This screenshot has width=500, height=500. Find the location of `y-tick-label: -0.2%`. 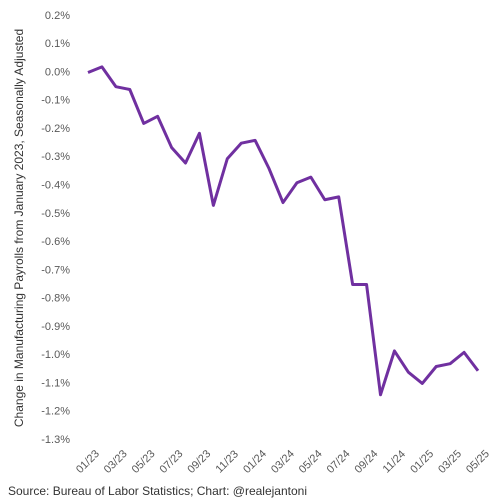

y-tick-label: -0.2% is located at coordinates (55, 129).